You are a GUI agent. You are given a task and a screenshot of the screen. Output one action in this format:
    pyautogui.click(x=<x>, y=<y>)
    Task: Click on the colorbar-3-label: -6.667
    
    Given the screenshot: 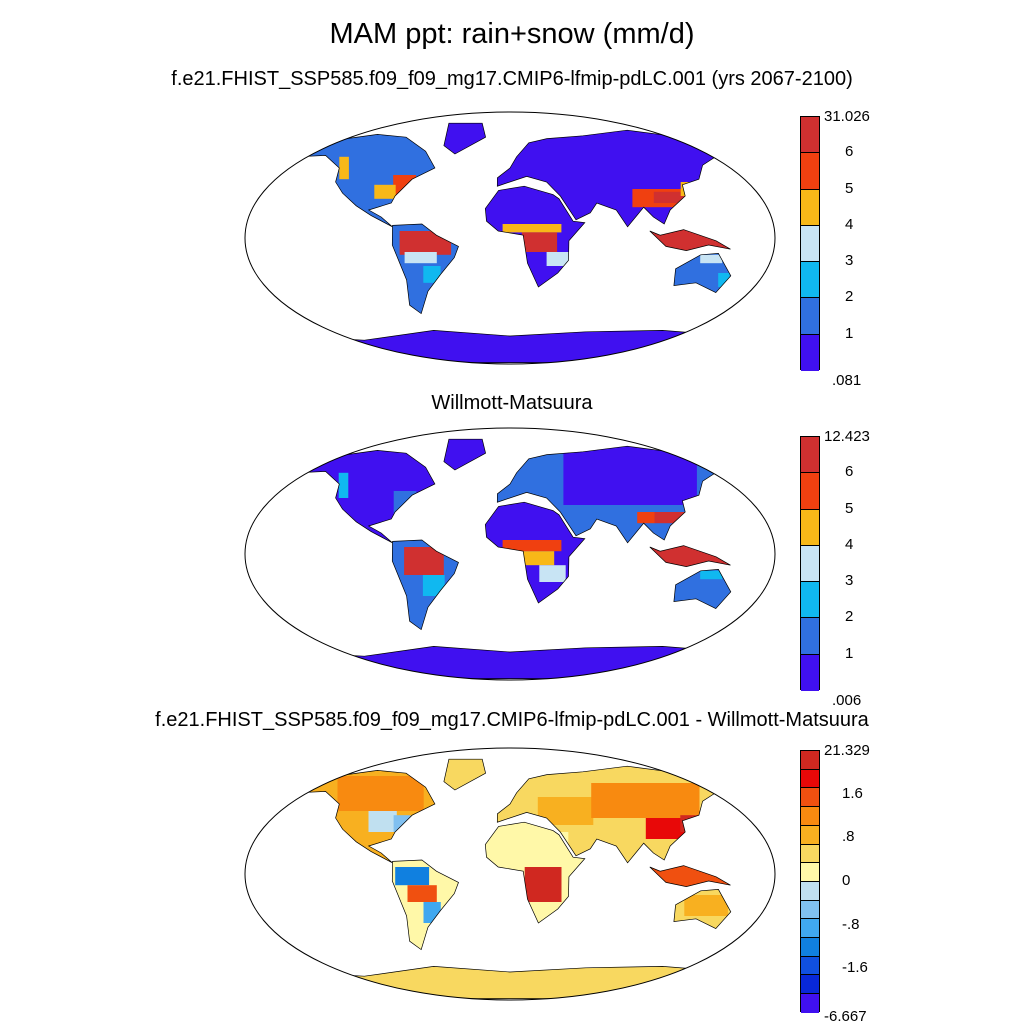 What is the action you would take?
    pyautogui.click(x=845, y=1016)
    